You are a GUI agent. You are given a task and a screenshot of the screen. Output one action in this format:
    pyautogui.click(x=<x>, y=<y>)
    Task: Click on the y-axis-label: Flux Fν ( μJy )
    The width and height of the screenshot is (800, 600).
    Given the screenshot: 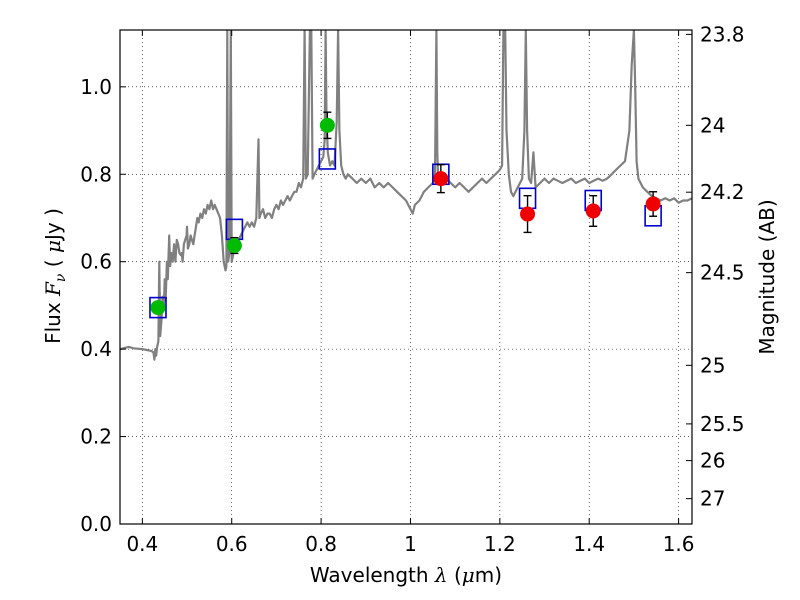 What is the action you would take?
    pyautogui.click(x=55, y=276)
    